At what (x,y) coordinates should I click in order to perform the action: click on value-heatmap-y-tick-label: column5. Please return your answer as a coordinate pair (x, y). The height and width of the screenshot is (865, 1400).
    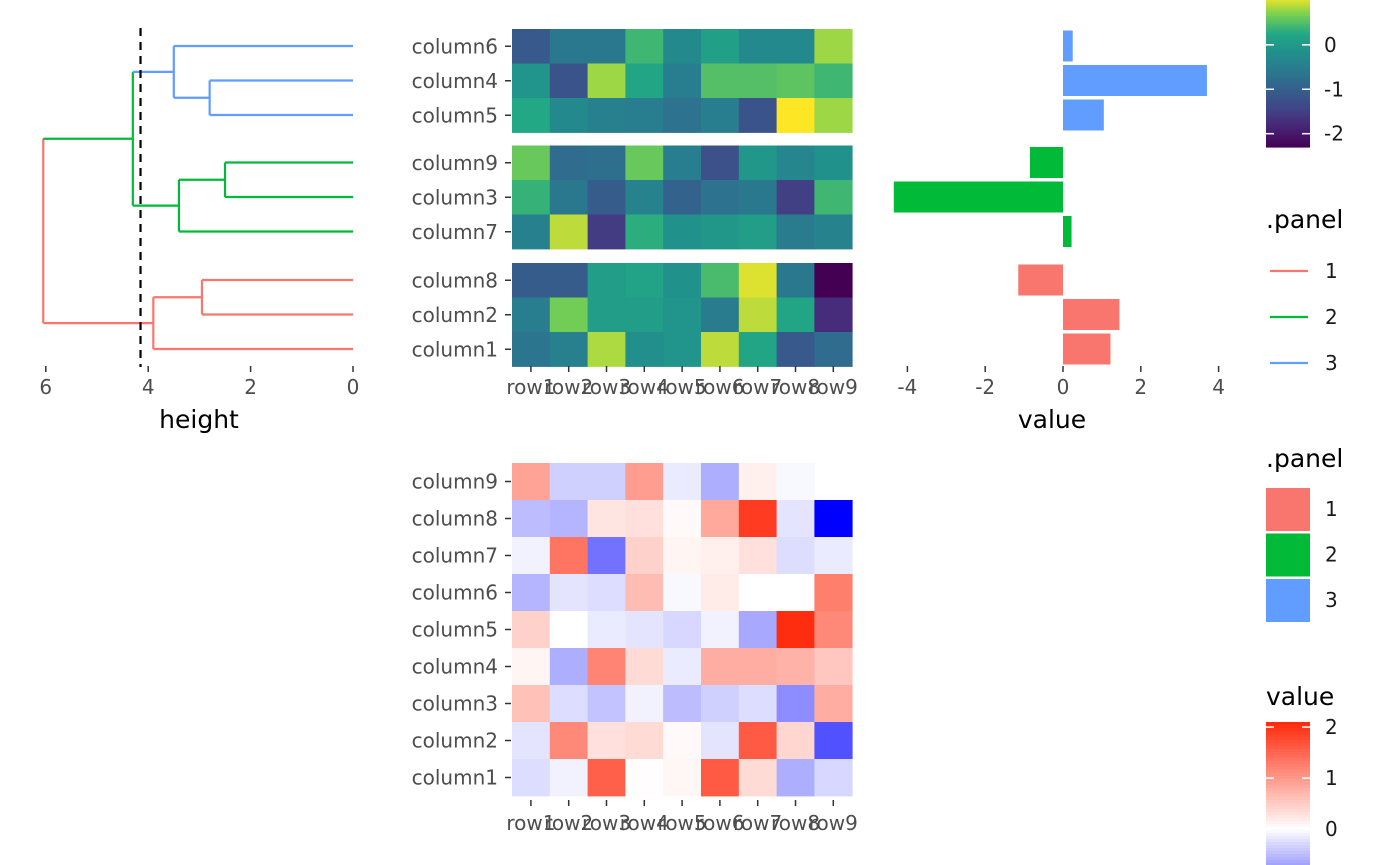
    Looking at the image, I should click on (455, 630).